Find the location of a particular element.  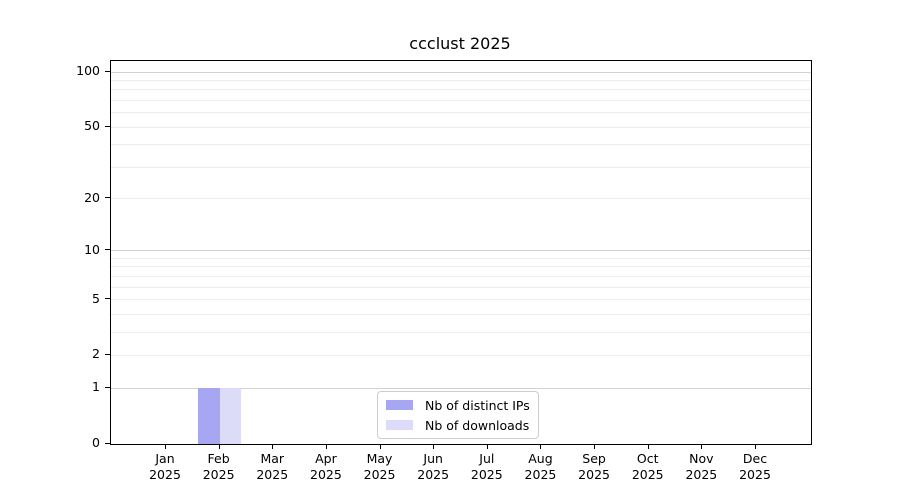

legend-label-downloads: Nb of downloads is located at coordinates (477, 425).